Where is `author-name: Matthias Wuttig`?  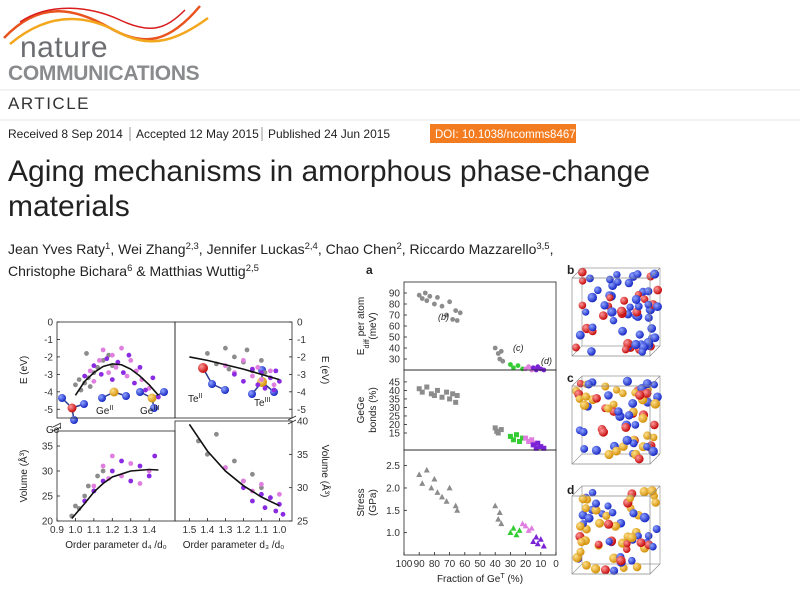 author-name: Matthias Wuttig is located at coordinates (197, 271).